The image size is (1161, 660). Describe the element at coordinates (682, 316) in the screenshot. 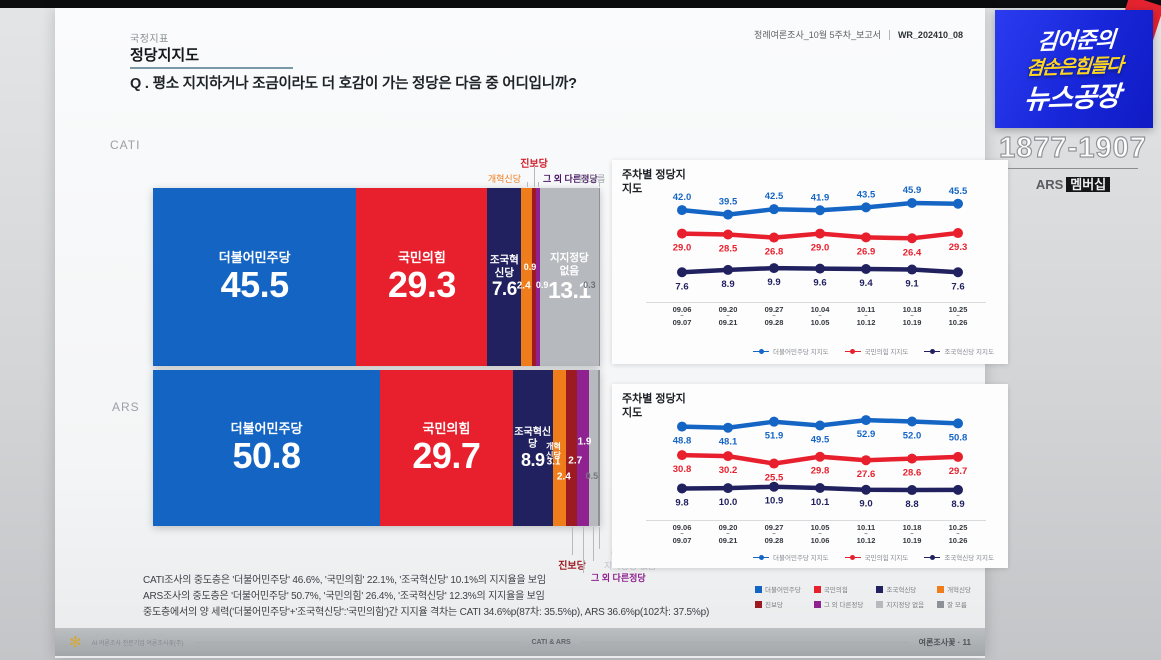

I see `x-tick: 09.06 ~09.07` at that location.